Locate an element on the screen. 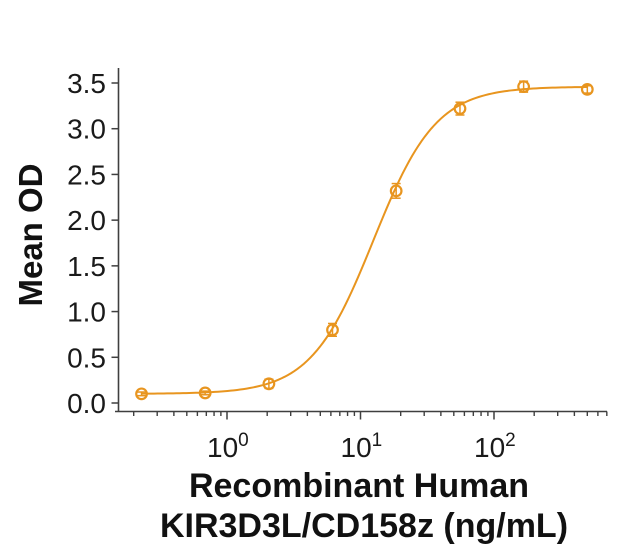  x-axis-title-line1: Recombinant Human is located at coordinates (359, 486).